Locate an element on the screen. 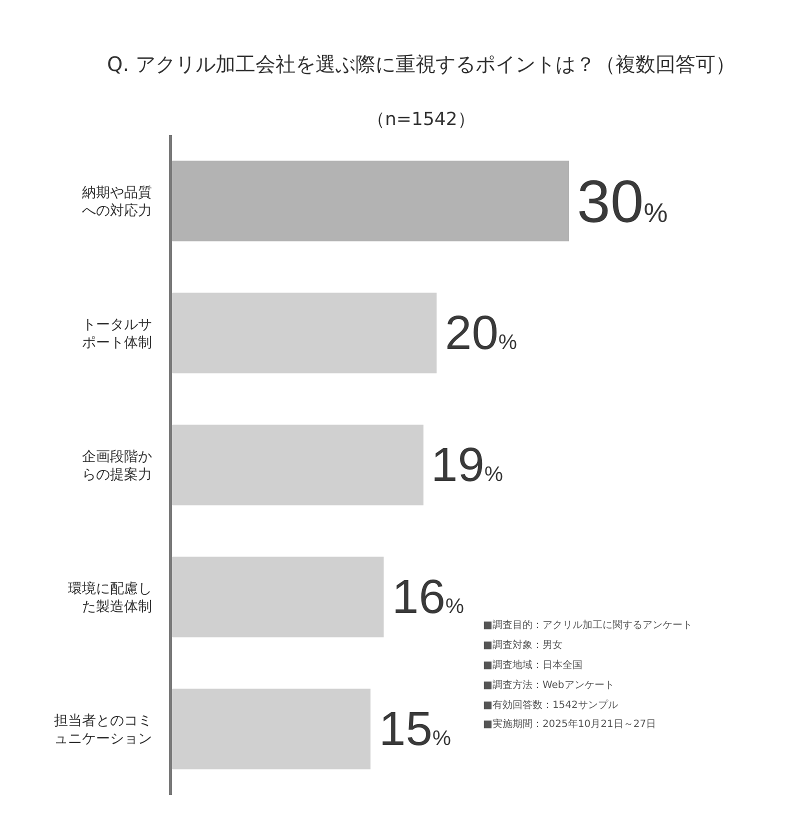 This screenshot has height=823, width=800. y-tick-label: 環境に配慮した製造体制 is located at coordinates (110, 597).